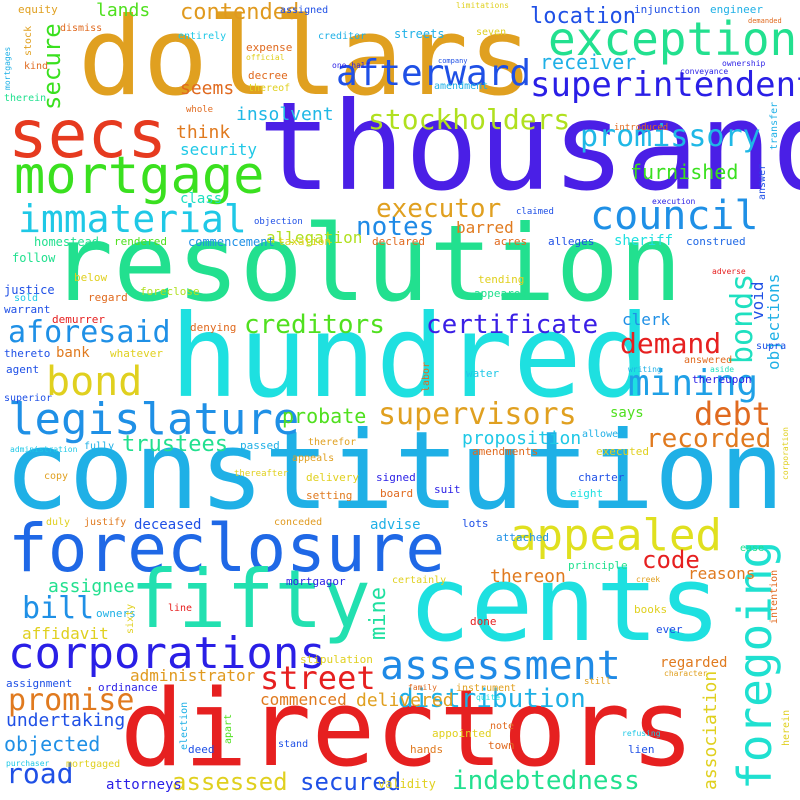 This screenshot has width=800, height=800. Describe the element at coordinates (304, 10) in the screenshot. I see `word: assigned` at that location.